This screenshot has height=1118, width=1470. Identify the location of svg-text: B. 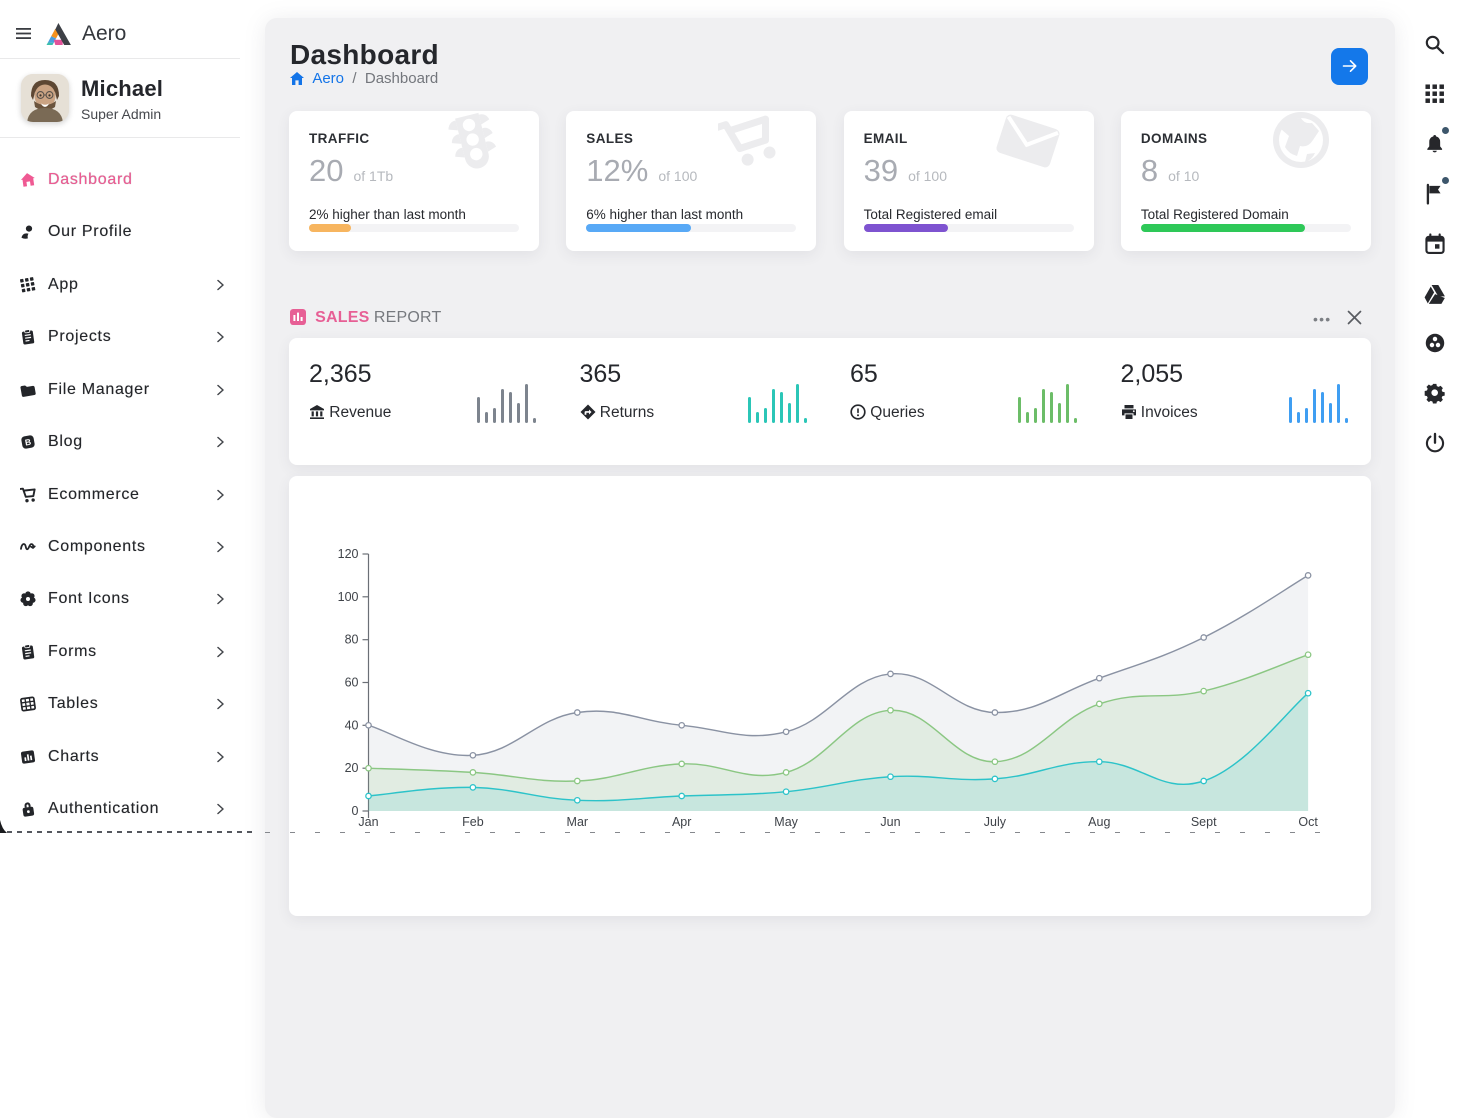
(28, 442).